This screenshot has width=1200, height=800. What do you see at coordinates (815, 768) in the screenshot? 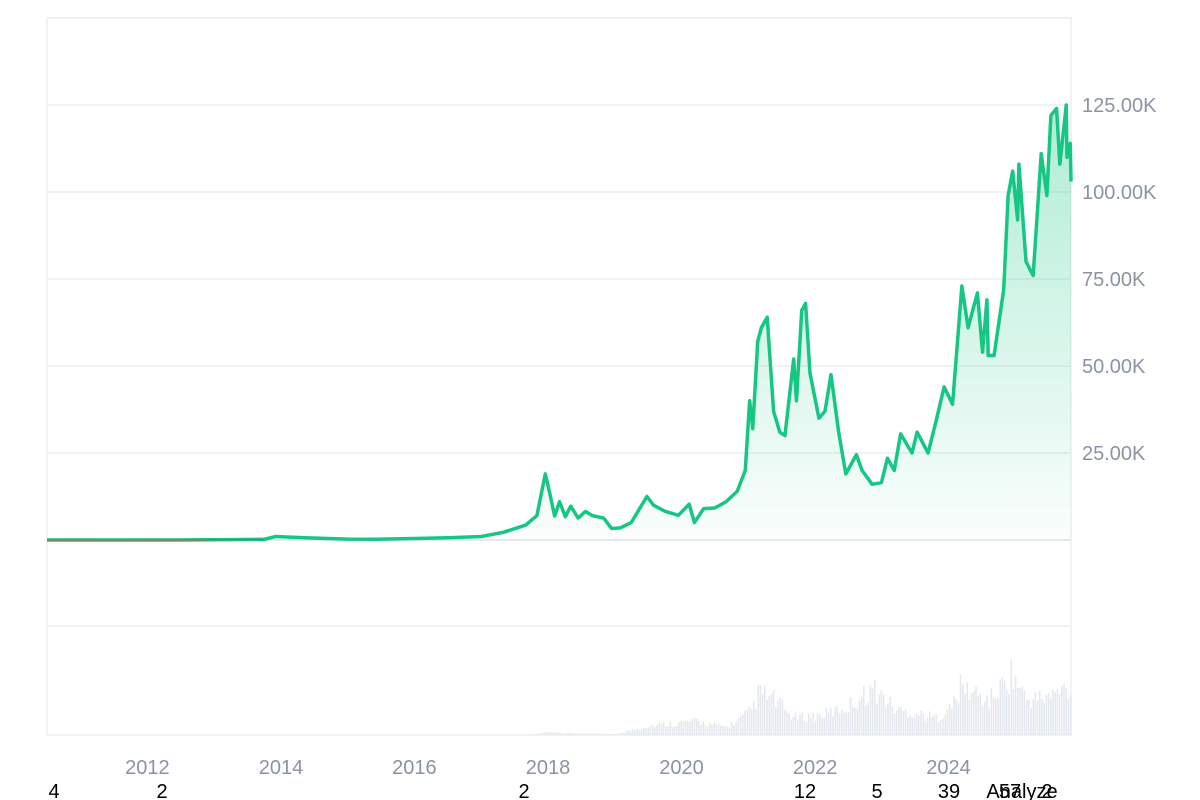
I see `x-tick-label: 2022` at bounding box center [815, 768].